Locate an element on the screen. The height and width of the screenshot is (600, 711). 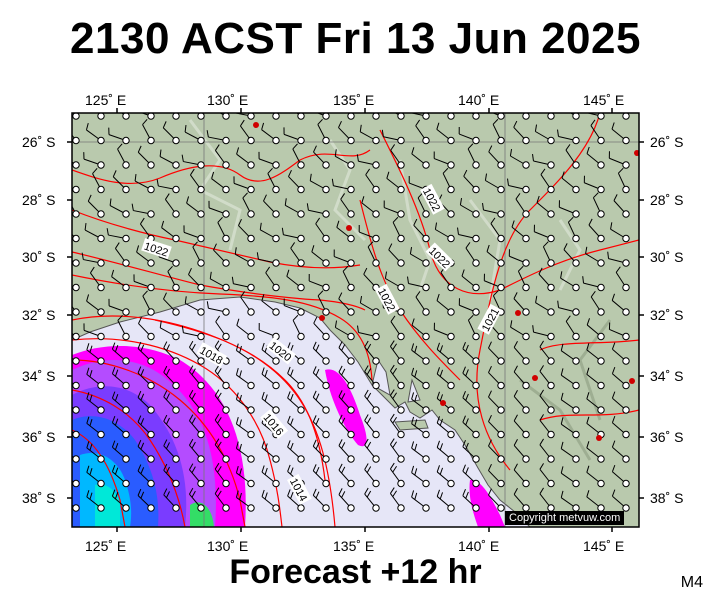
lat-label-38-left: 38˚ S is located at coordinates (39, 498).